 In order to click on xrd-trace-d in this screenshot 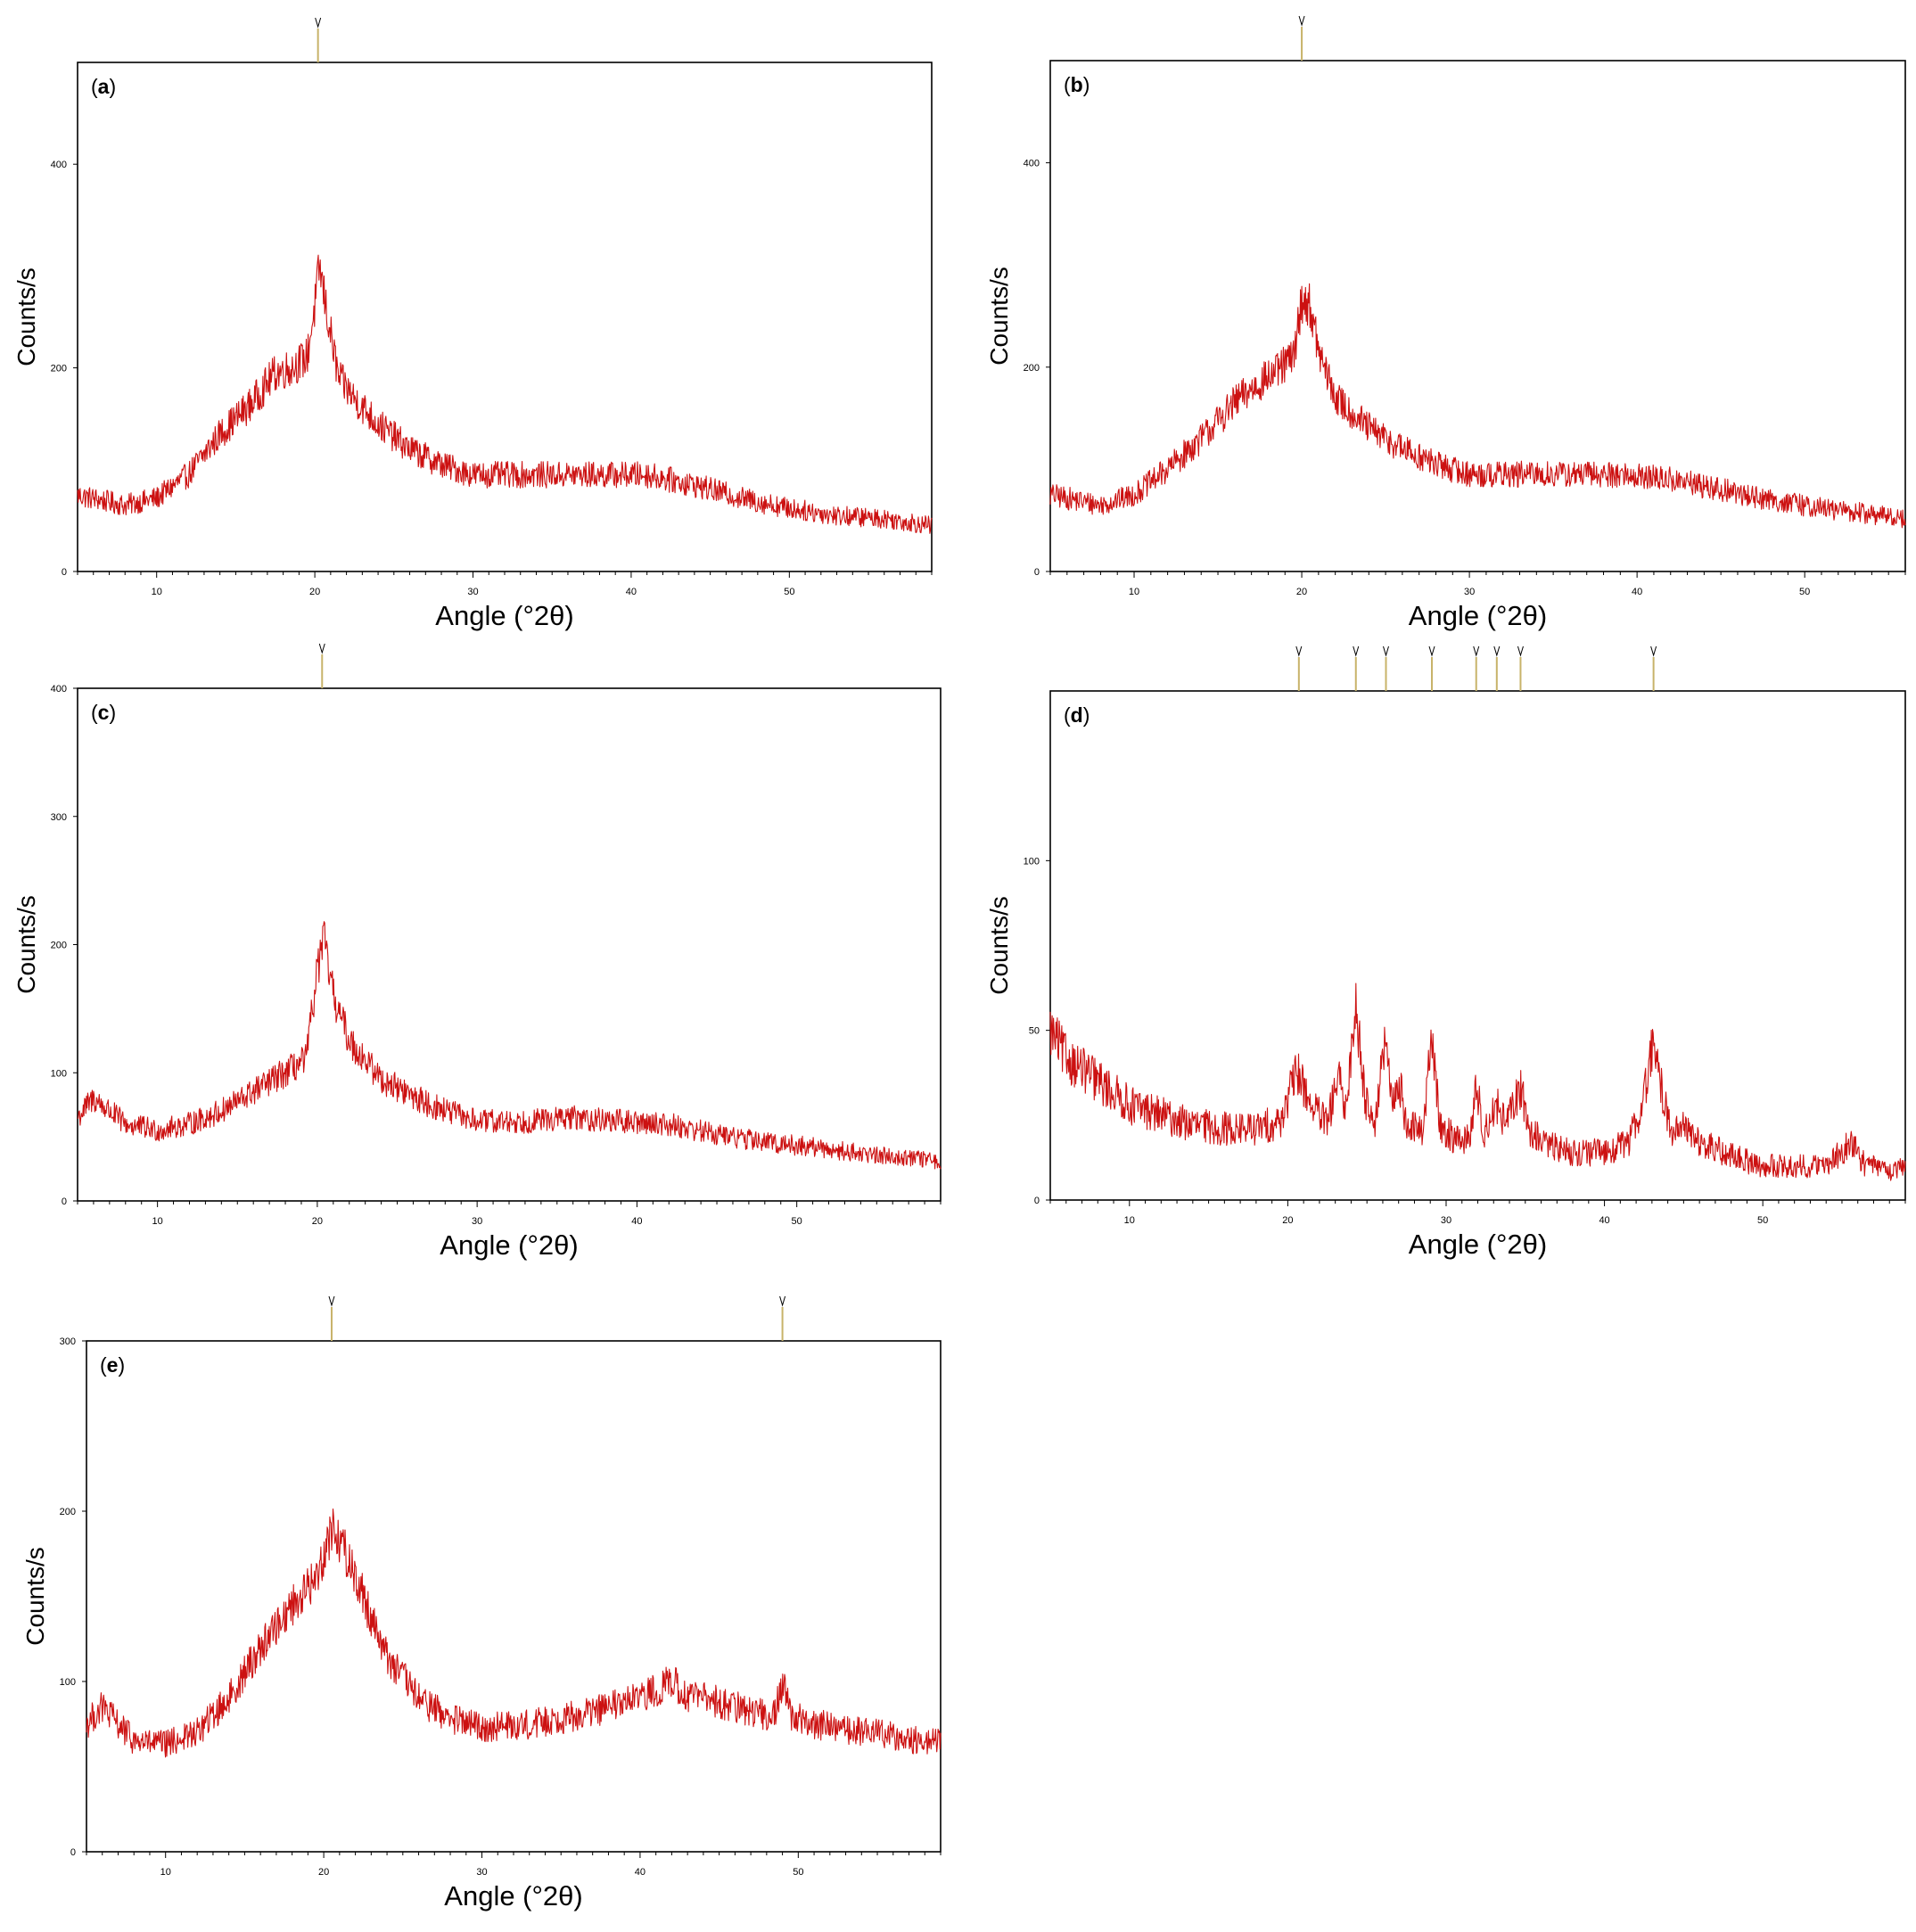, I will do `click(1477, 1081)`.